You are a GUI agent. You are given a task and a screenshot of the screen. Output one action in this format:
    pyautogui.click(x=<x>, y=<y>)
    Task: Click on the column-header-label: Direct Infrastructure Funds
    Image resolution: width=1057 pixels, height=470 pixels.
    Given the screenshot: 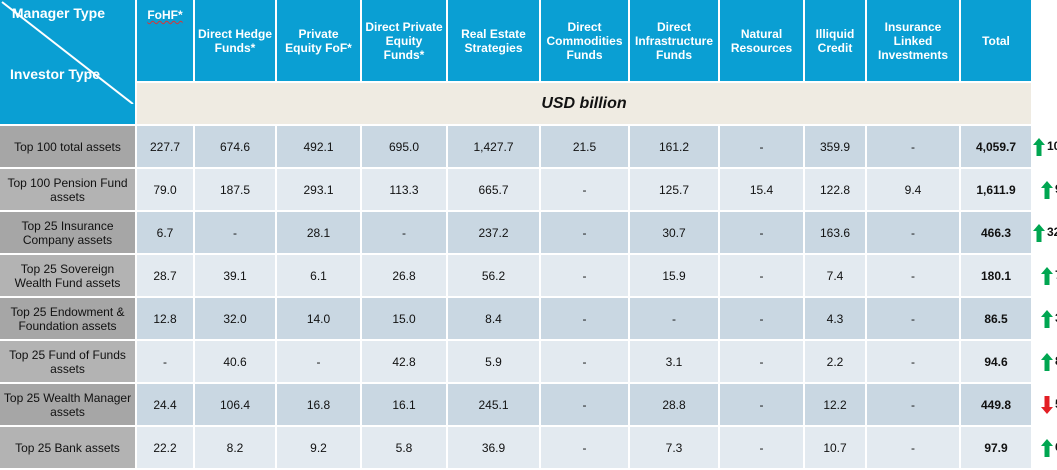 What is the action you would take?
    pyautogui.click(x=674, y=40)
    